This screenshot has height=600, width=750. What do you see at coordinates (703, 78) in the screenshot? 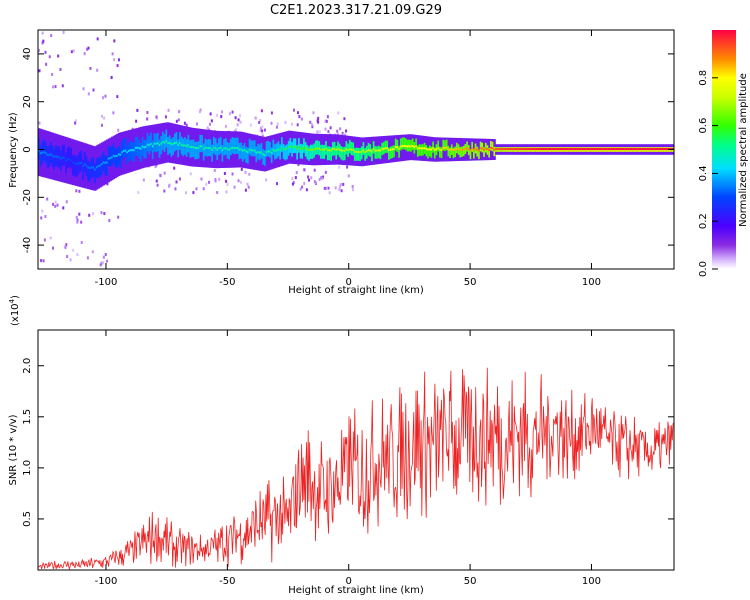
I see `colorbar-tick-label: 0.8` at bounding box center [703, 78].